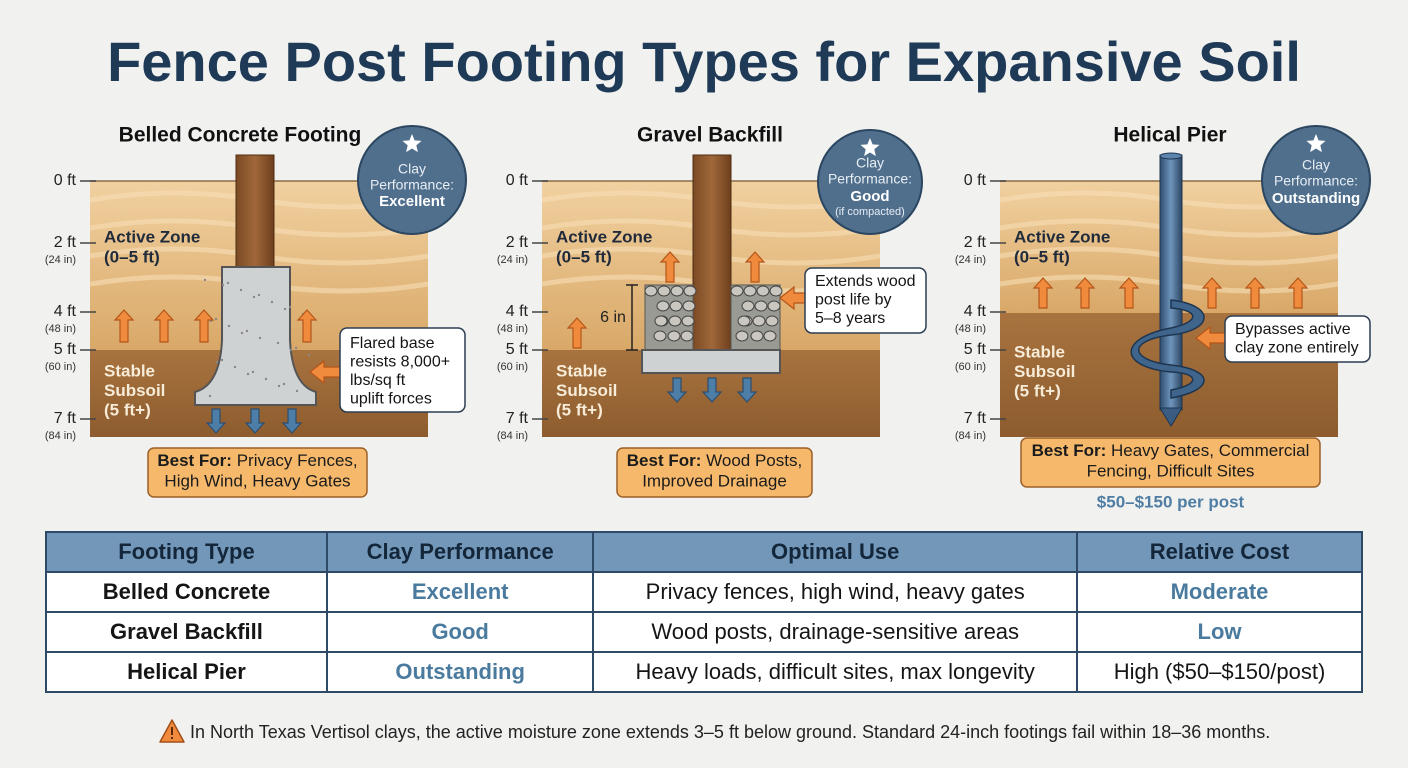 This screenshot has height=768, width=1408. What do you see at coordinates (1170, 462) in the screenshot?
I see `best-for-box` at bounding box center [1170, 462].